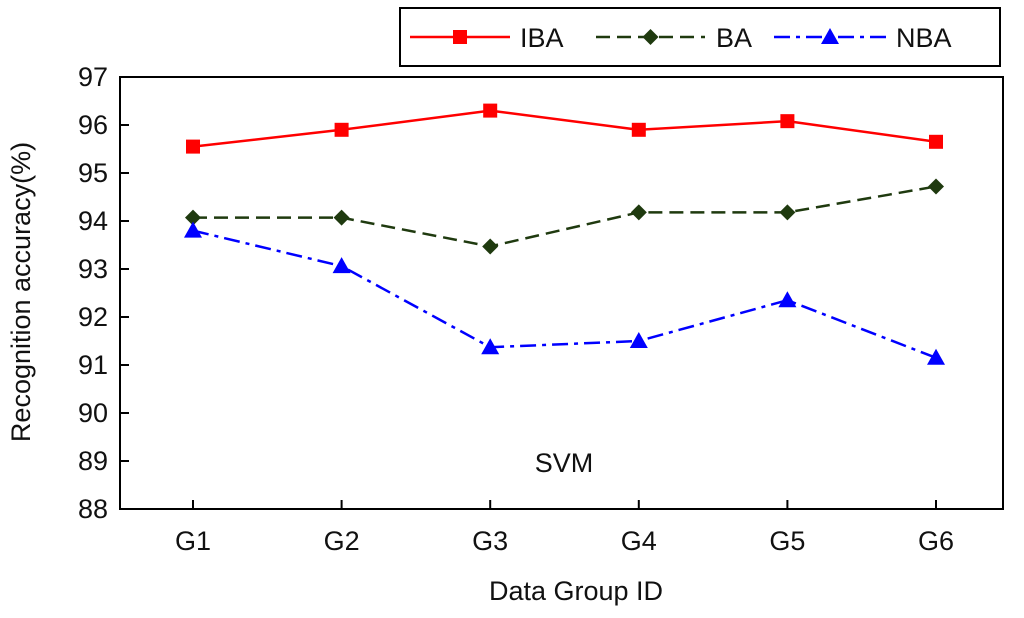 The image size is (1024, 618). Describe the element at coordinates (924, 38) in the screenshot. I see `legend-label-nba: NBA` at that location.